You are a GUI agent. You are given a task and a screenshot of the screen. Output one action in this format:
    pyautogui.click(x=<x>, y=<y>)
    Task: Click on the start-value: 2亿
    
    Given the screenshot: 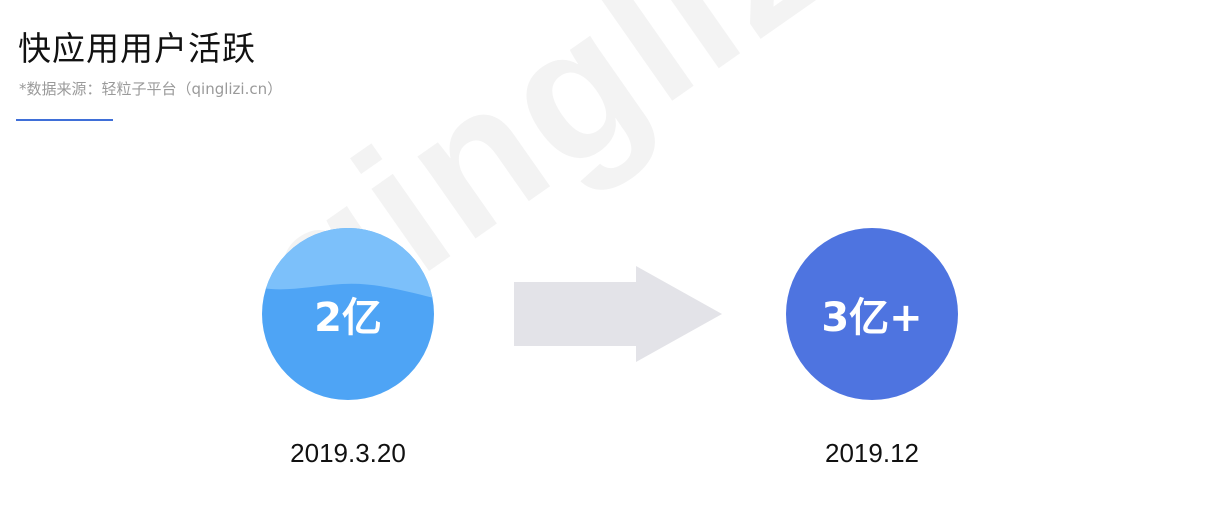 What is the action you would take?
    pyautogui.click(x=348, y=318)
    